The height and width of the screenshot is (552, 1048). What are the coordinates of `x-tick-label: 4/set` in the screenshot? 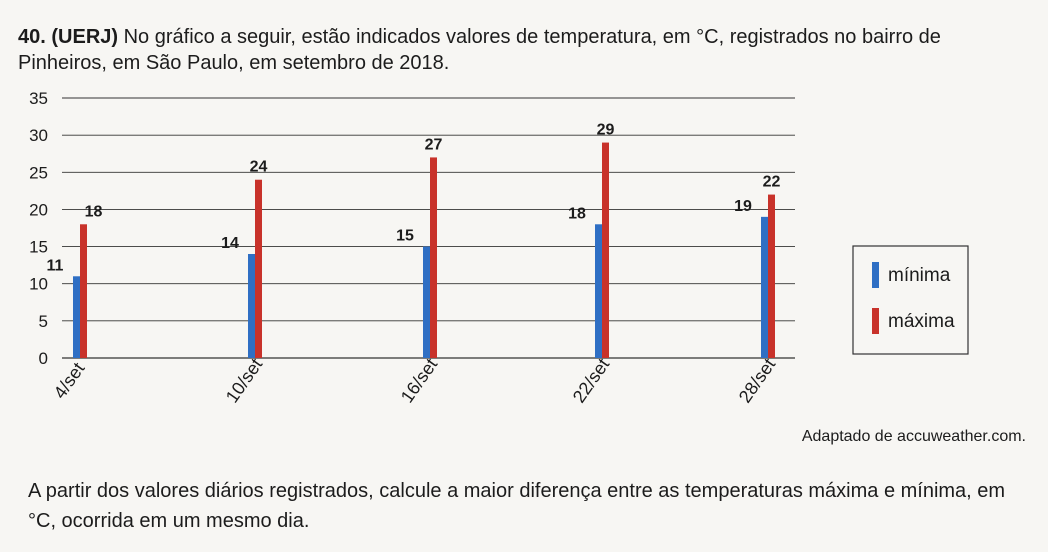 It's located at (69, 380).